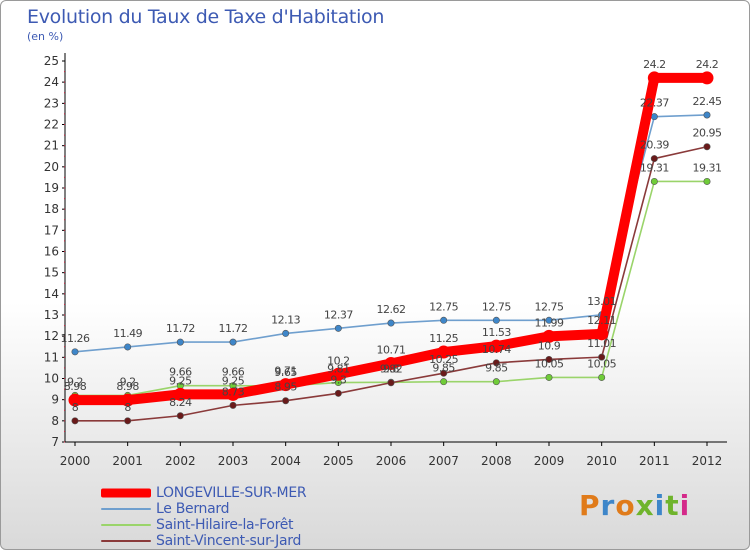  What do you see at coordinates (127, 333) in the screenshot?
I see `data-label: 11.49` at bounding box center [127, 333].